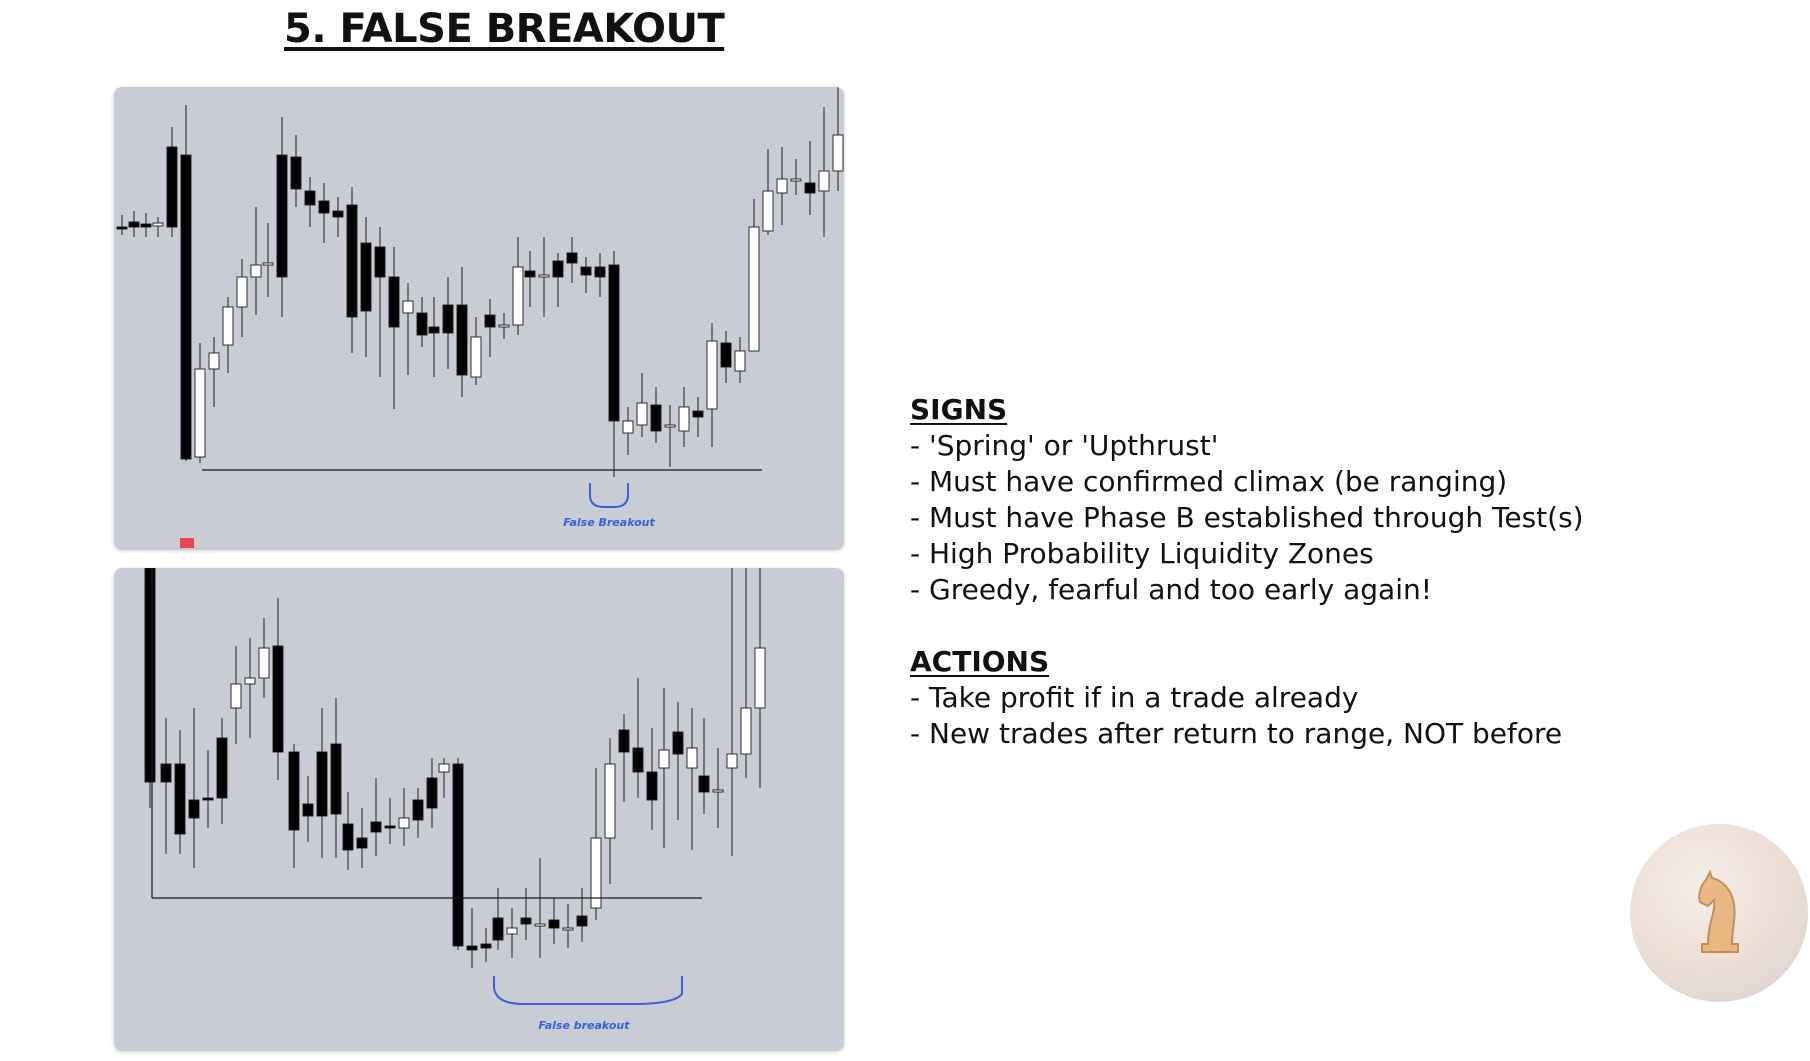 Image resolution: width=1810 pixels, height=1061 pixels. Describe the element at coordinates (980, 661) in the screenshot. I see `actions-heading: ACTIONS` at that location.